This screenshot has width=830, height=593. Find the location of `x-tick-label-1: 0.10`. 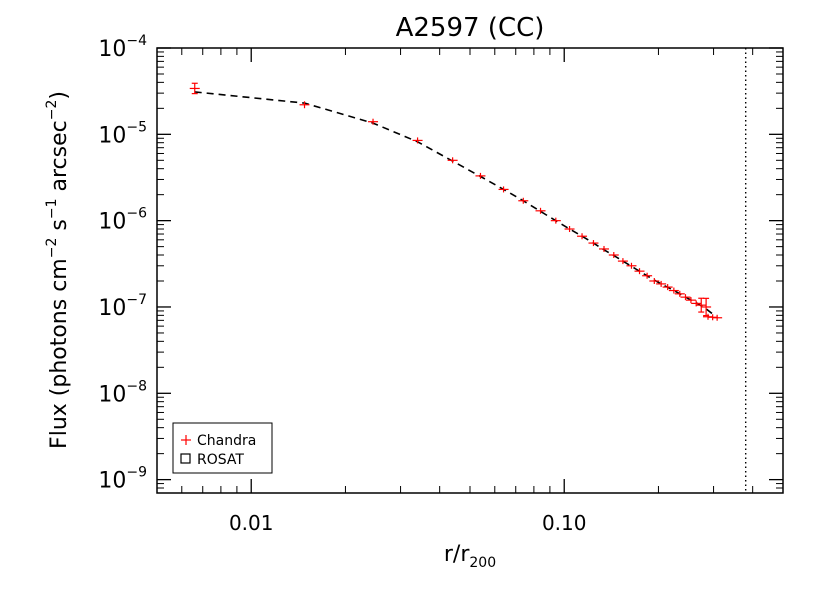

x-tick-label-1: 0.10 is located at coordinates (564, 523).